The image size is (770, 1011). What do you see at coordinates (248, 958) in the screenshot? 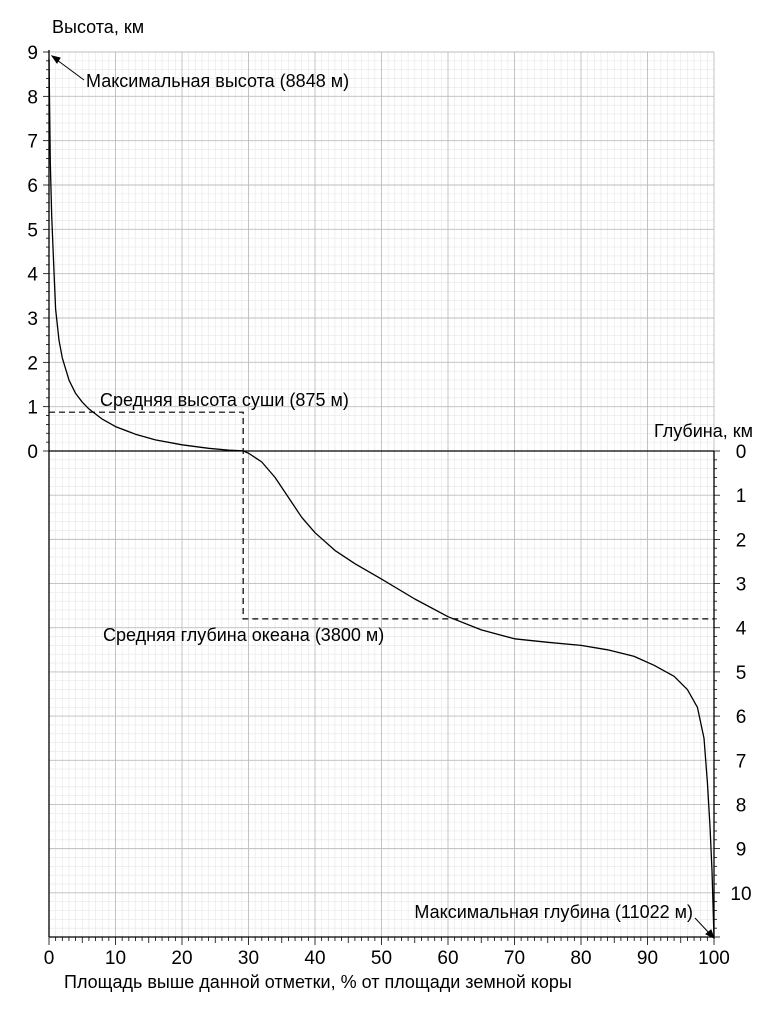
I see `x-tick-label: 30` at bounding box center [248, 958].